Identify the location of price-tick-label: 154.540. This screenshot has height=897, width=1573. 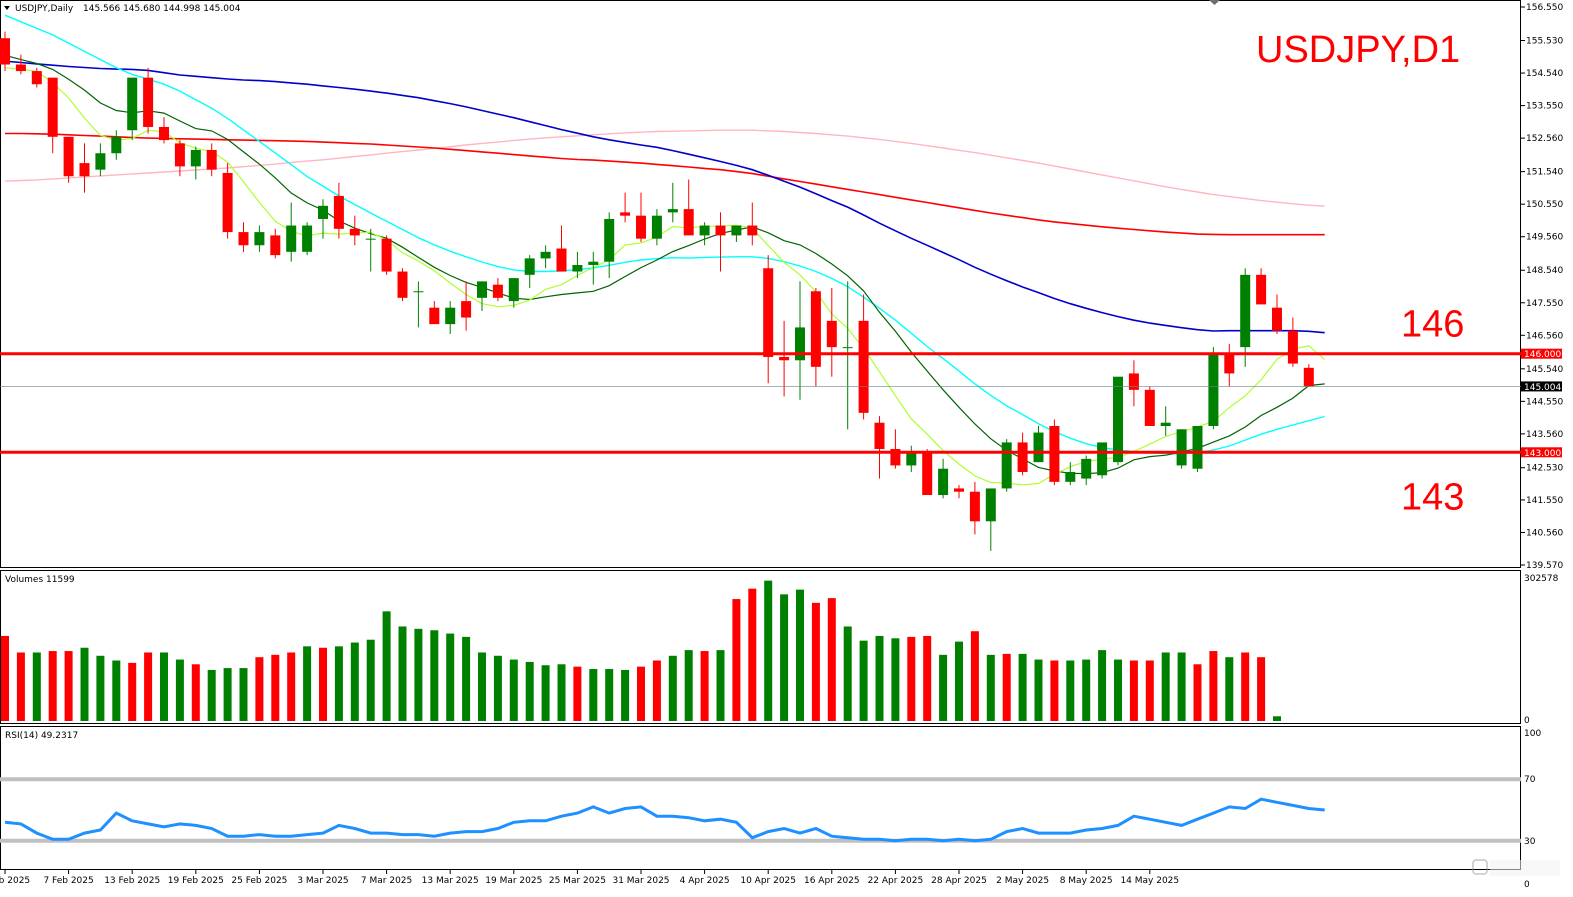
(1544, 74).